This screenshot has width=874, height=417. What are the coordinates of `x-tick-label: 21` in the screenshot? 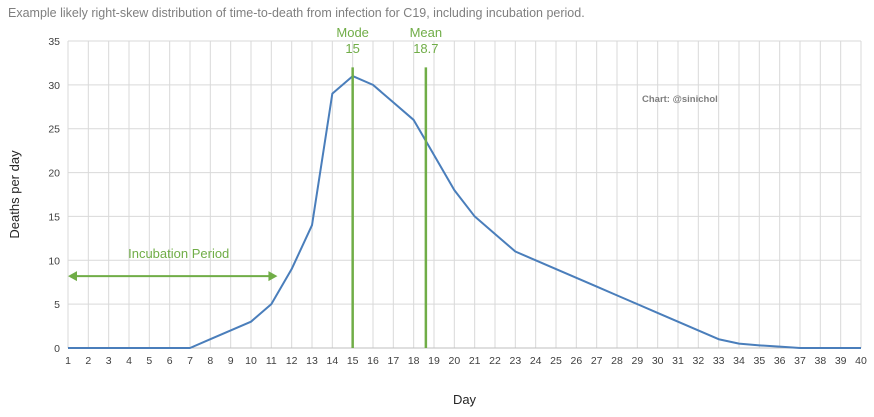 It's located at (475, 361).